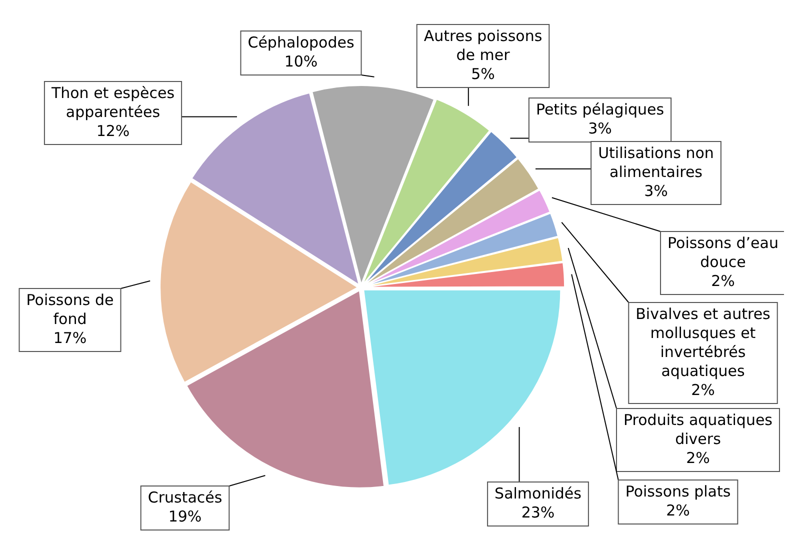 The height and width of the screenshot is (540, 792). I want to click on slice-label: Poissons d’eau douce, so click(723, 252).